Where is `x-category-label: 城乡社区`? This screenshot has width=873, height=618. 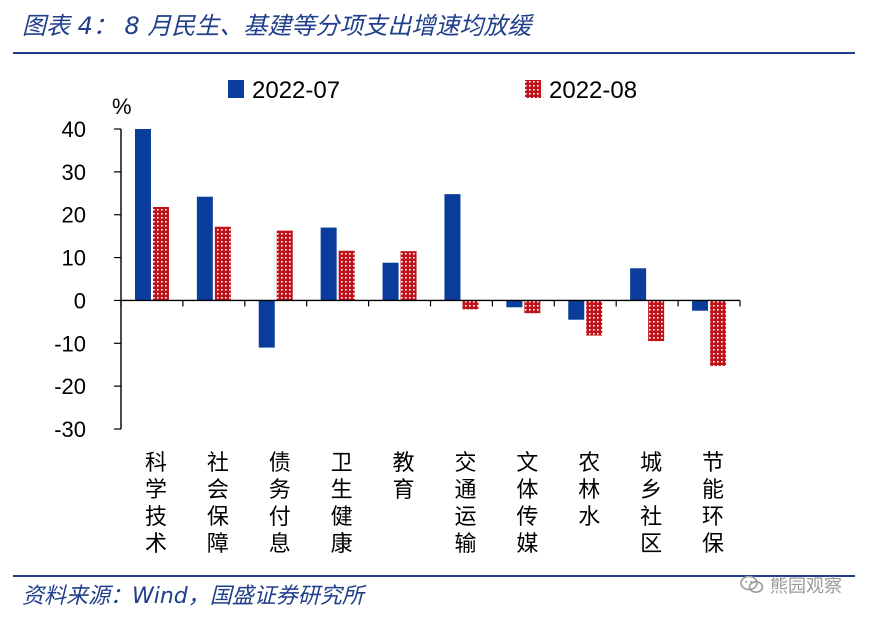 x-category-label: 城乡社区 is located at coordinates (651, 504).